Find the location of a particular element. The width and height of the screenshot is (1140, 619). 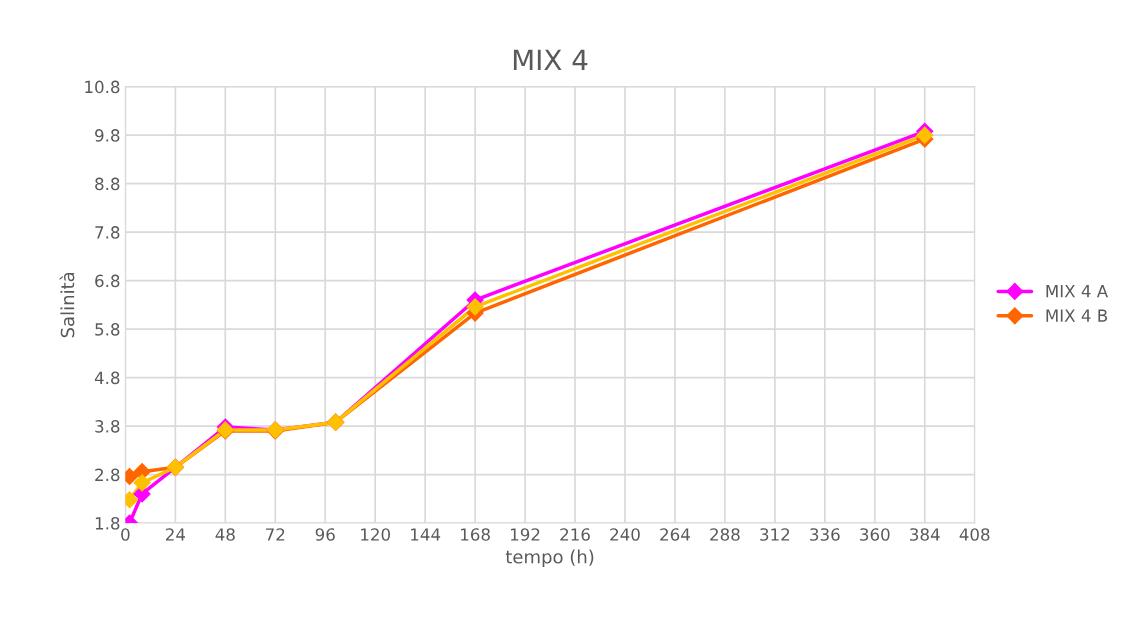

y-axis-title: Salinità is located at coordinates (67, 305).